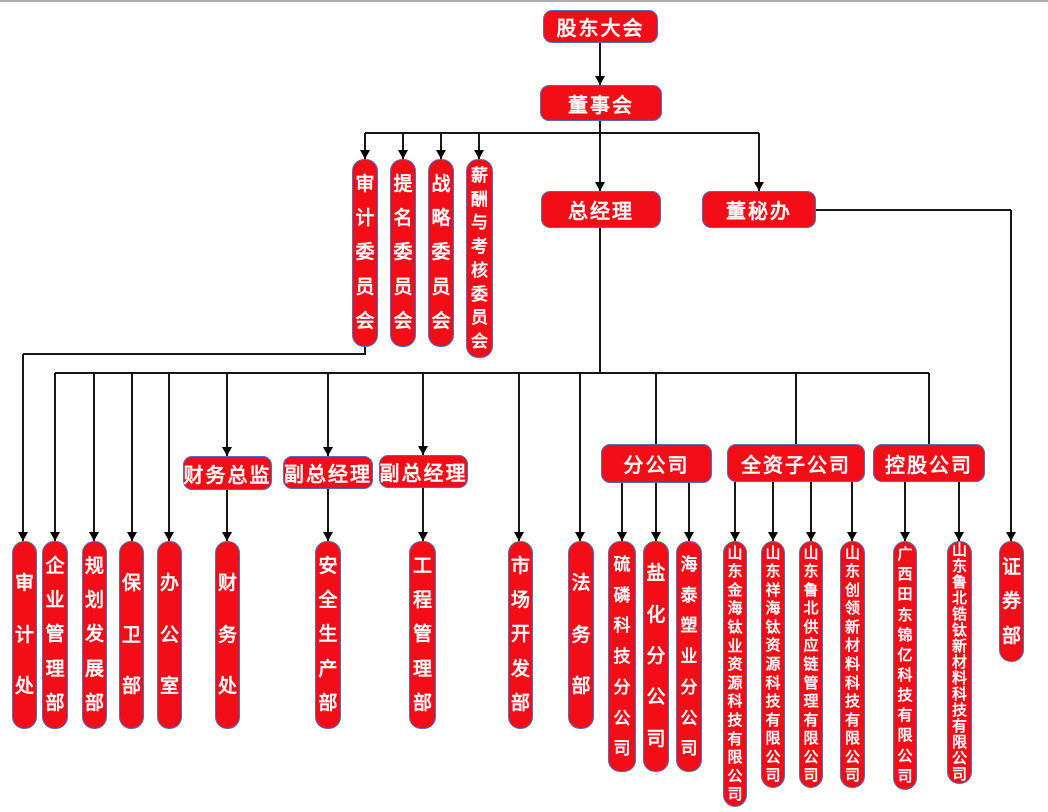  I want to click on org-node-label-char: 创, so click(852, 590).